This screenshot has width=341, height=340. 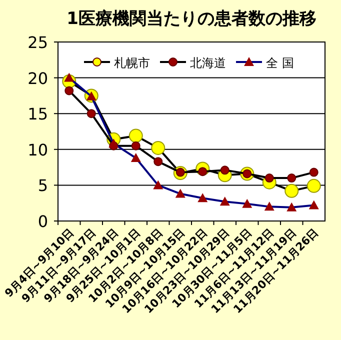 What do you see at coordinates (38, 114) in the screenshot?
I see `y-tick-label: 15` at bounding box center [38, 114].